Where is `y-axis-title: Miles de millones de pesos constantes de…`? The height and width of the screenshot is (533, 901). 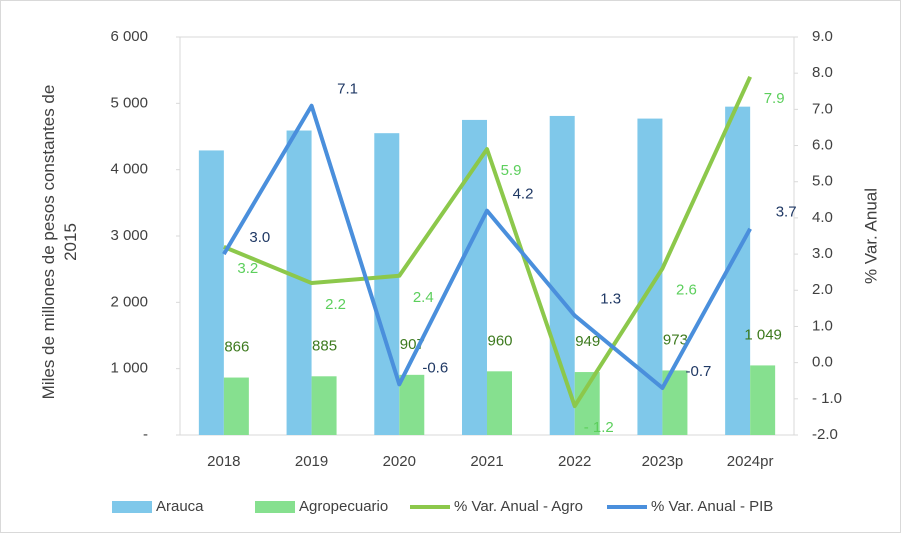 y-axis-title: Miles de millones de pesos constantes de… is located at coordinates (59, 242).